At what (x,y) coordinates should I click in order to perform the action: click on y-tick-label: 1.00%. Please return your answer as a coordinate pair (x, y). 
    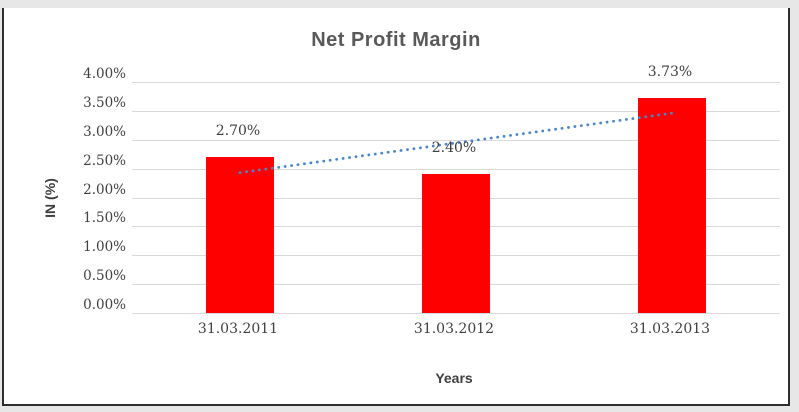
    Looking at the image, I should click on (104, 247).